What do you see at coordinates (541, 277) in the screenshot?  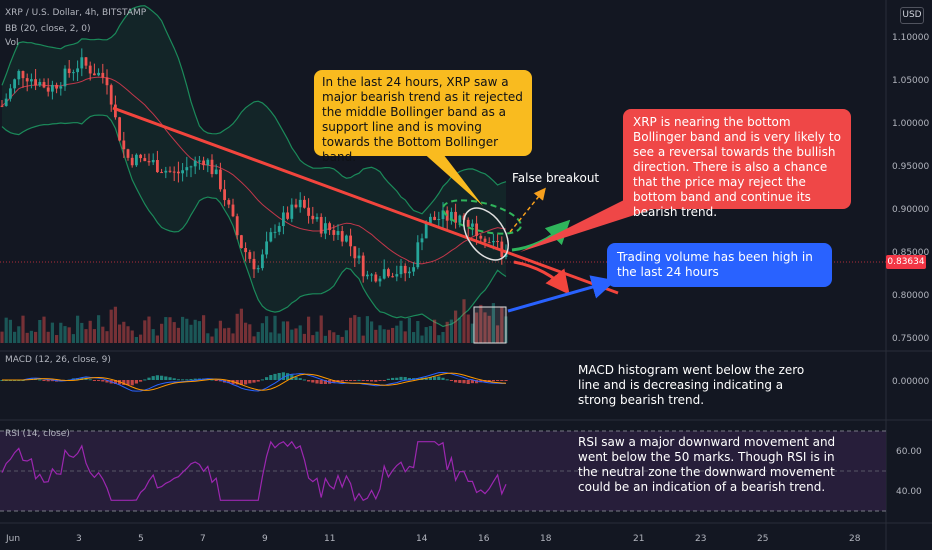 I see `bearish-continuation-arrow` at bounding box center [541, 277].